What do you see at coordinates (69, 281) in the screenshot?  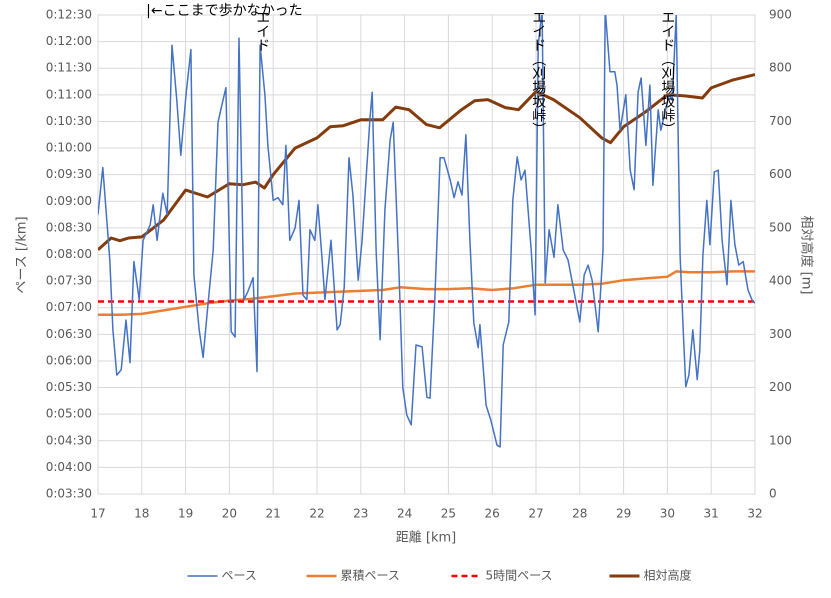 I see `y-tick-label: 0:07:30` at bounding box center [69, 281].